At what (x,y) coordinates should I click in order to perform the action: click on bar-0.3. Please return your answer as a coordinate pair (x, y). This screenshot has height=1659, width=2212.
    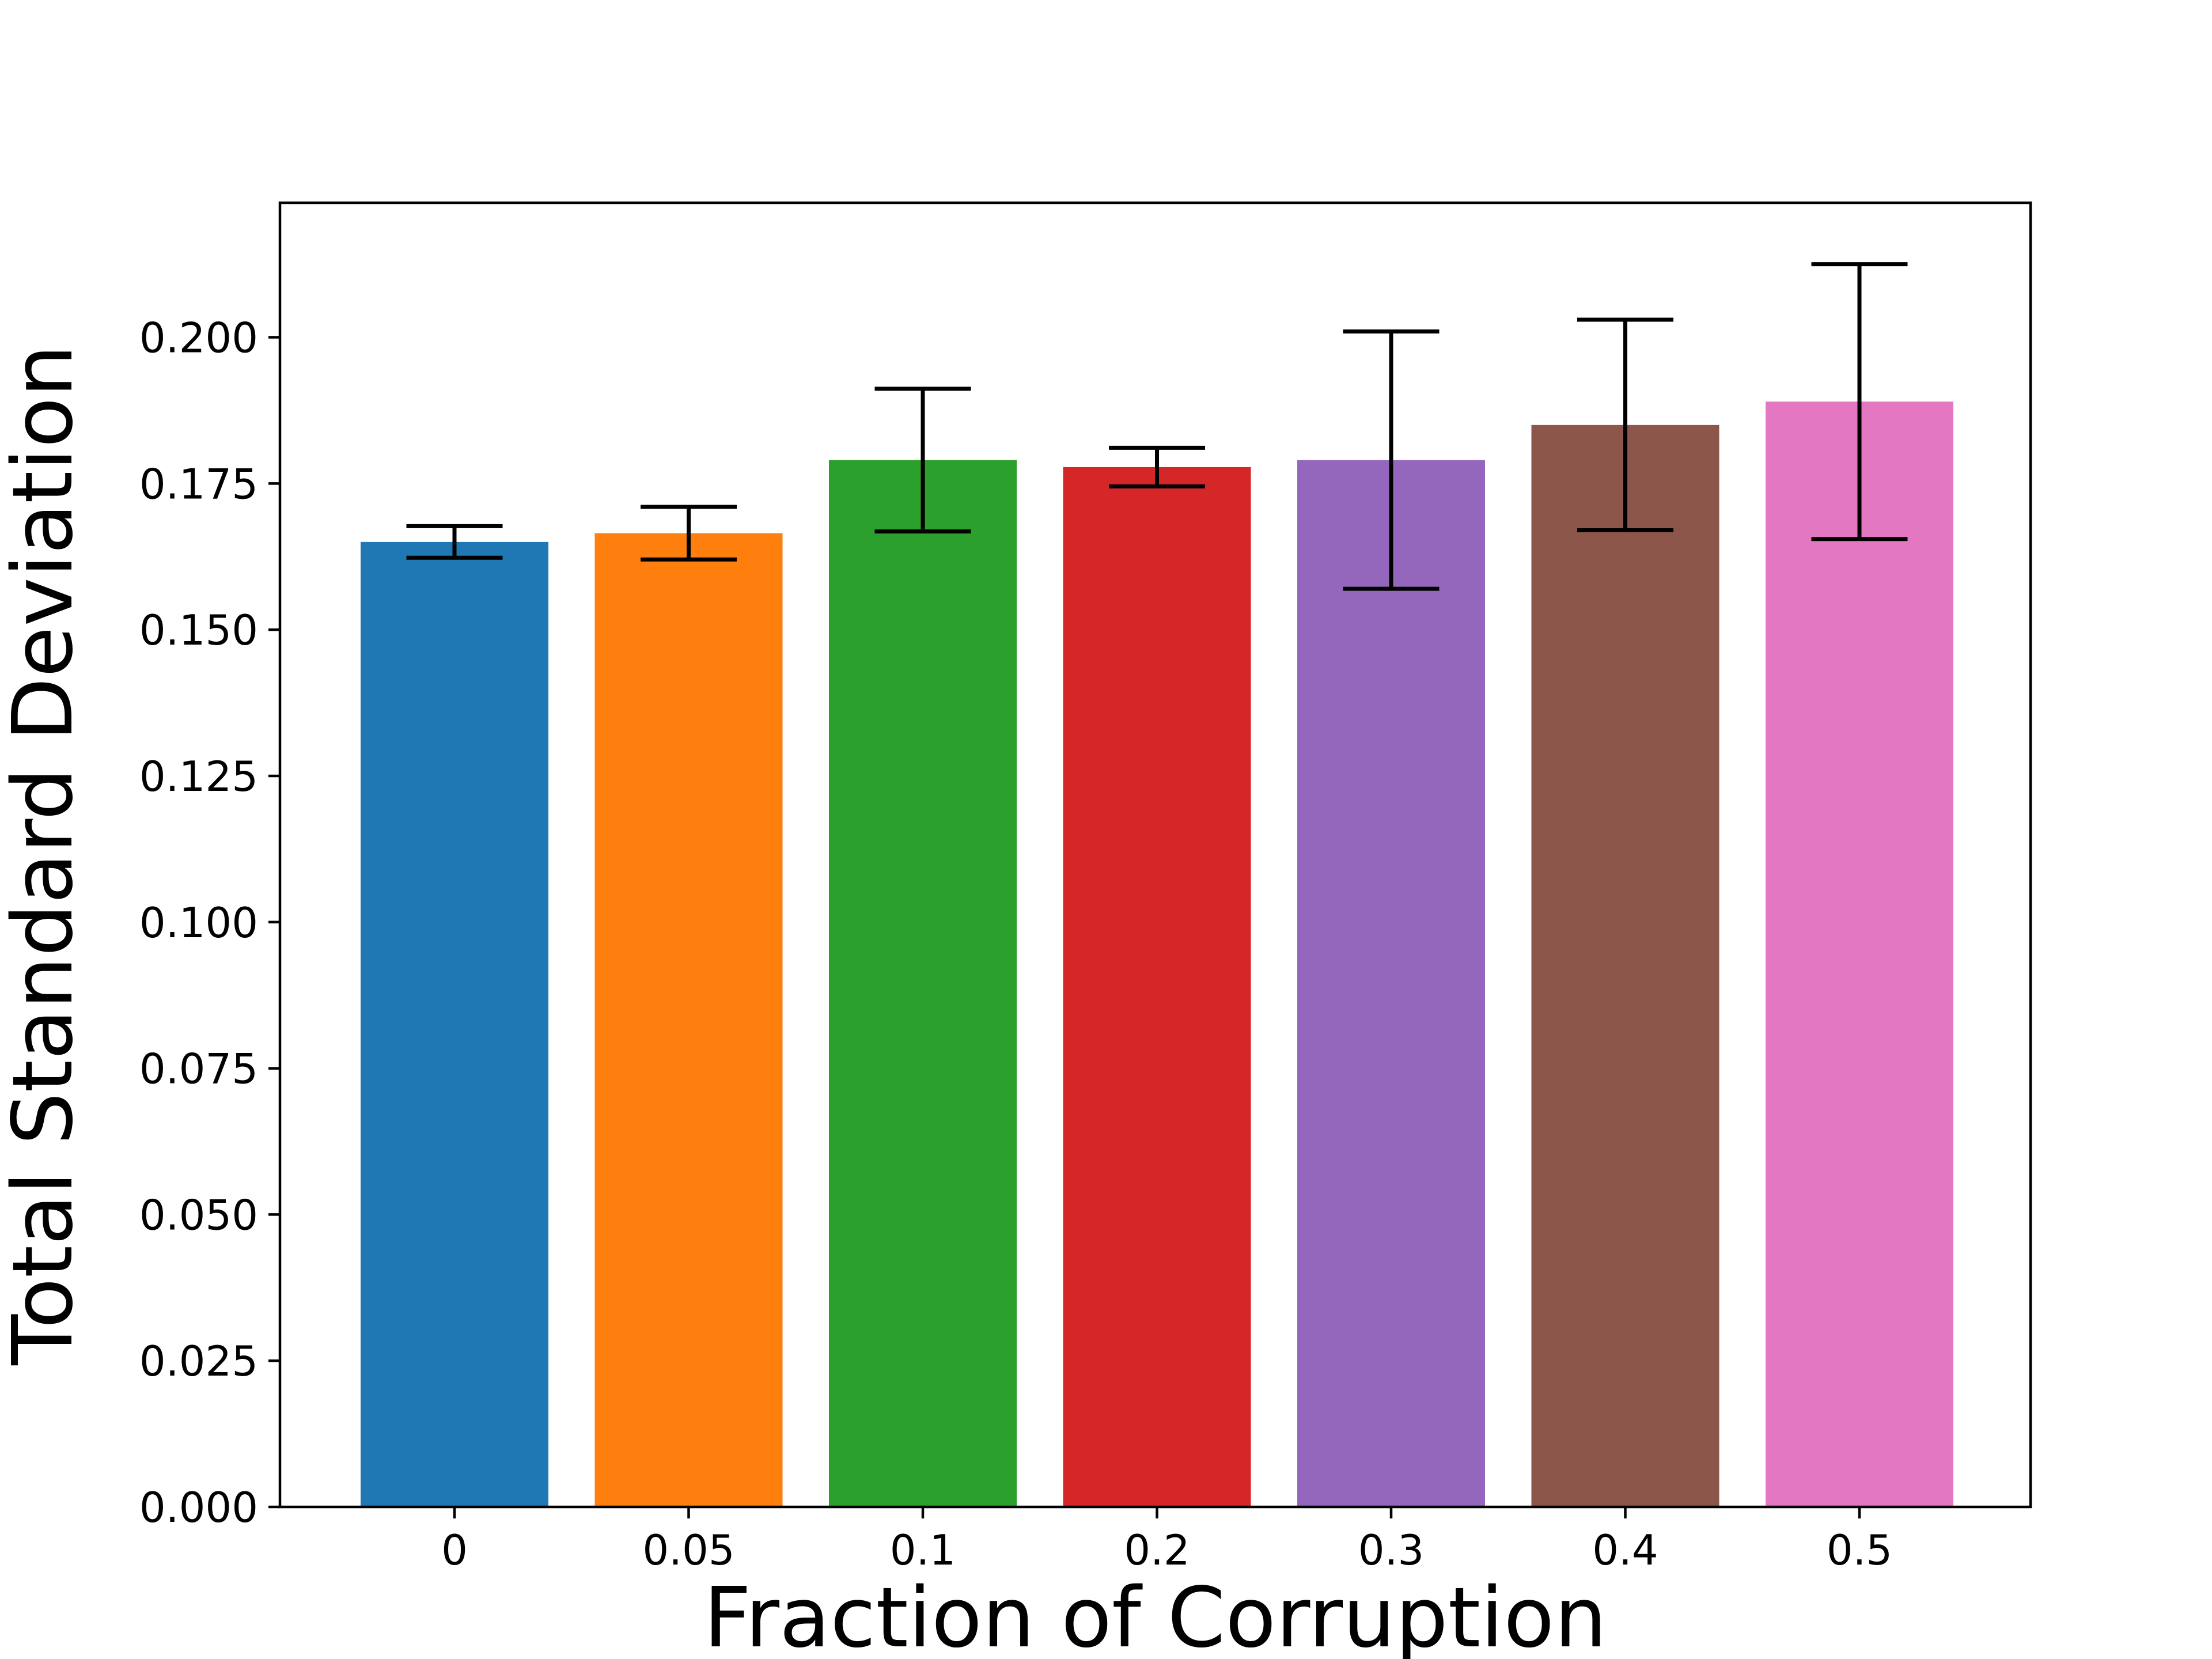
    Looking at the image, I should click on (1391, 983).